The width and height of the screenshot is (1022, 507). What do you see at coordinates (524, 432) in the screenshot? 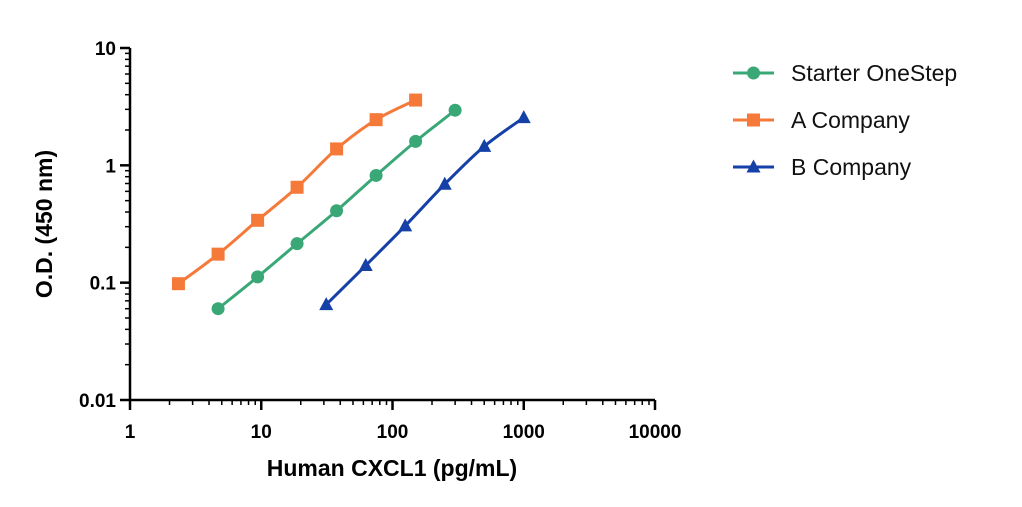
I see `x-tick-label: 1000` at bounding box center [524, 432].